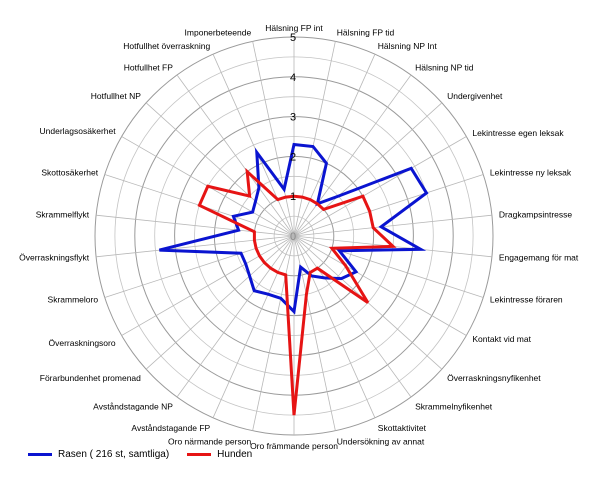  What do you see at coordinates (293, 38) in the screenshot?
I see `tick-label: 5` at bounding box center [293, 38].